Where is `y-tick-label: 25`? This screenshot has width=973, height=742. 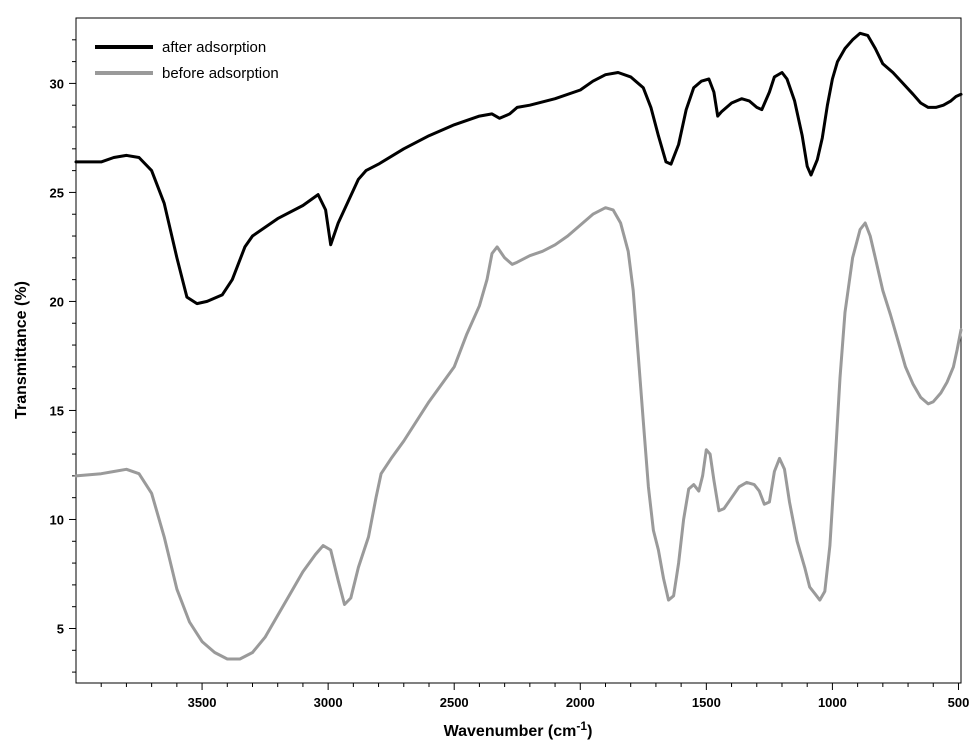 y-tick-label: 25 is located at coordinates (57, 192).